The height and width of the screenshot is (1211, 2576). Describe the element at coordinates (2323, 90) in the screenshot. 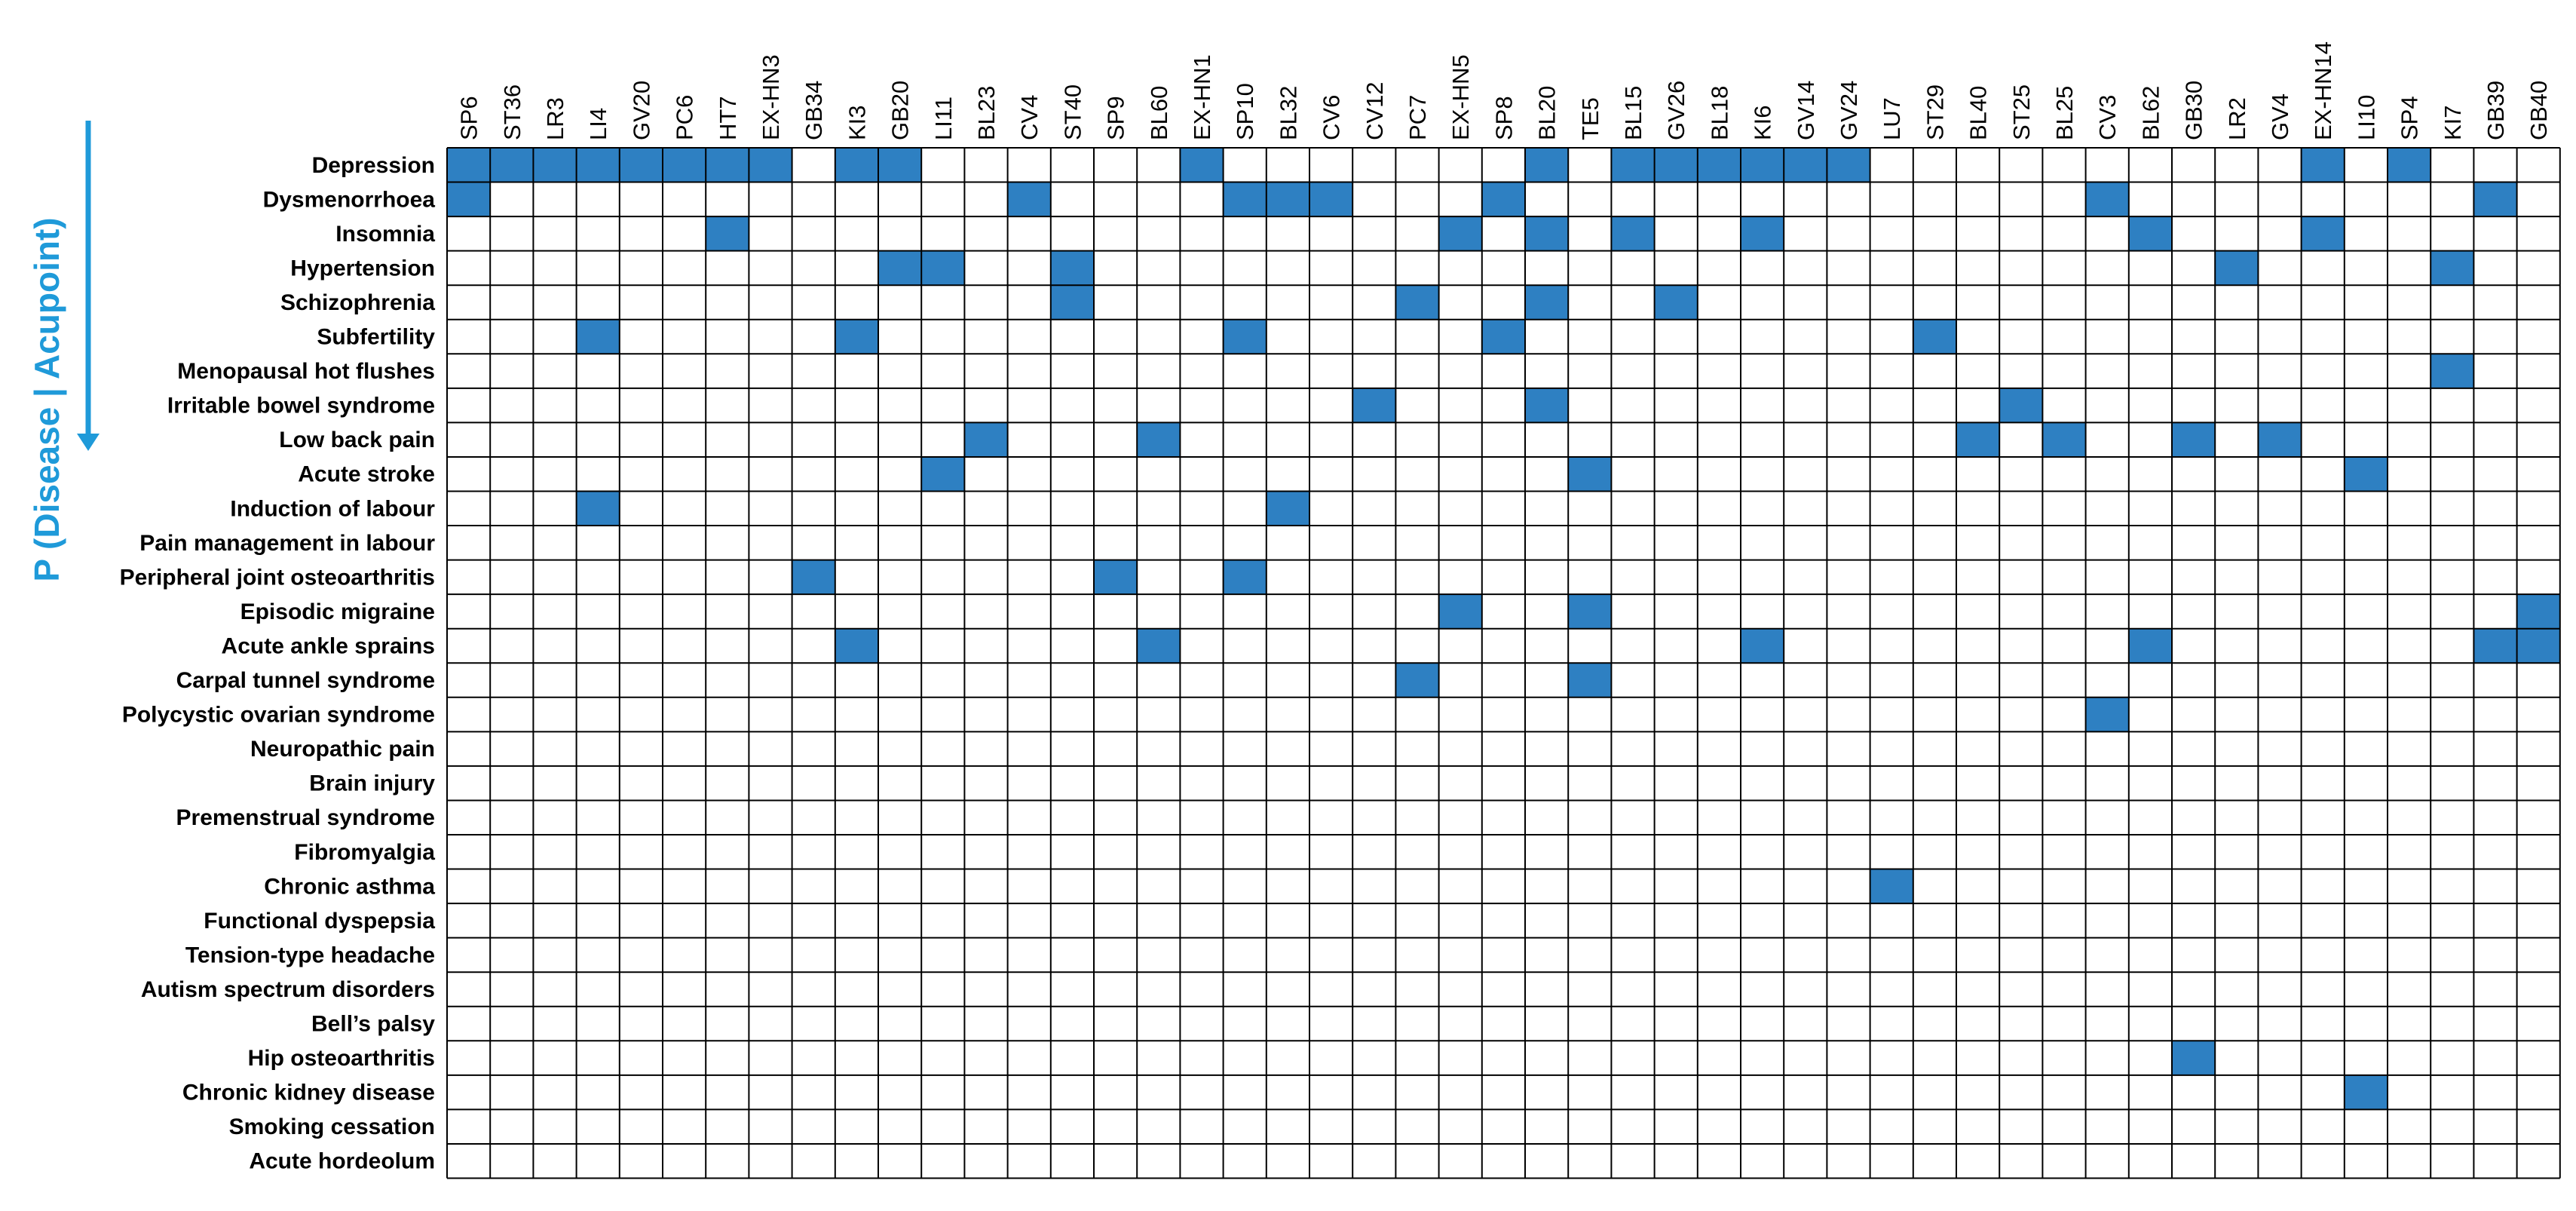

I see `column-label: EX-HN14` at that location.